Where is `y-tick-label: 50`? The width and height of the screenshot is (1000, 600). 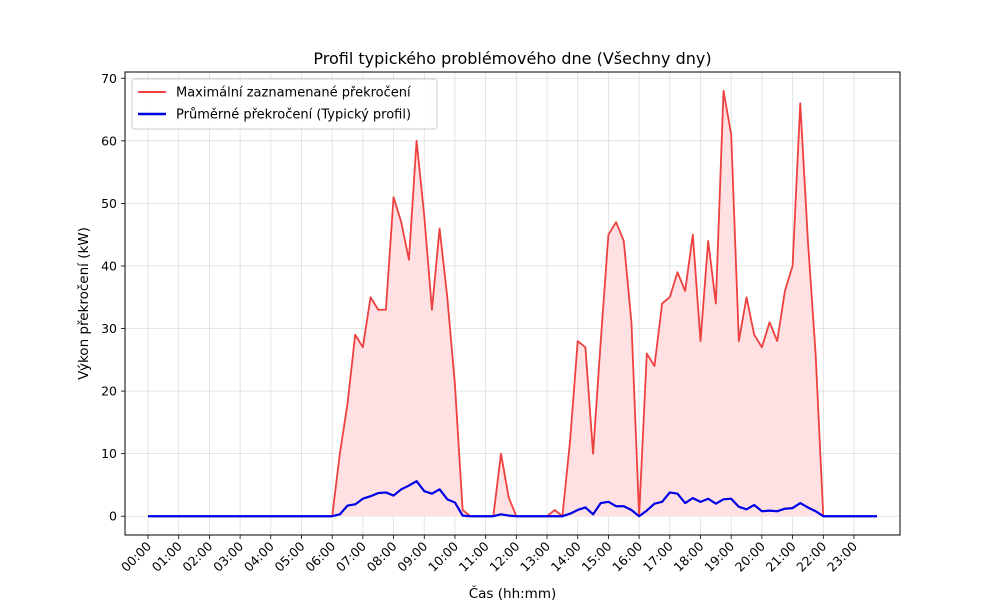
y-tick-label: 50 is located at coordinates (109, 203).